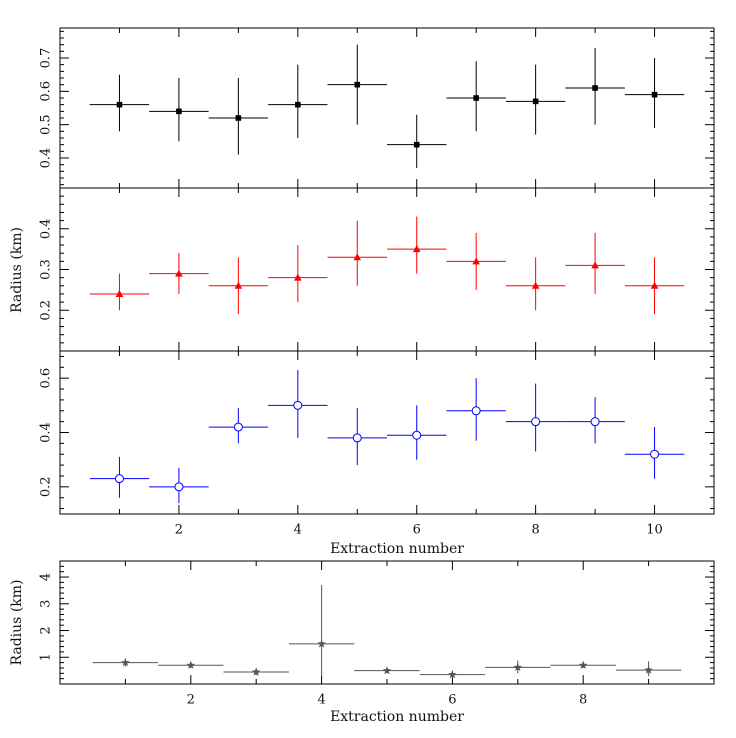 The height and width of the screenshot is (738, 736). Describe the element at coordinates (46, 604) in the screenshot. I see `y-tick-label: 3` at that location.